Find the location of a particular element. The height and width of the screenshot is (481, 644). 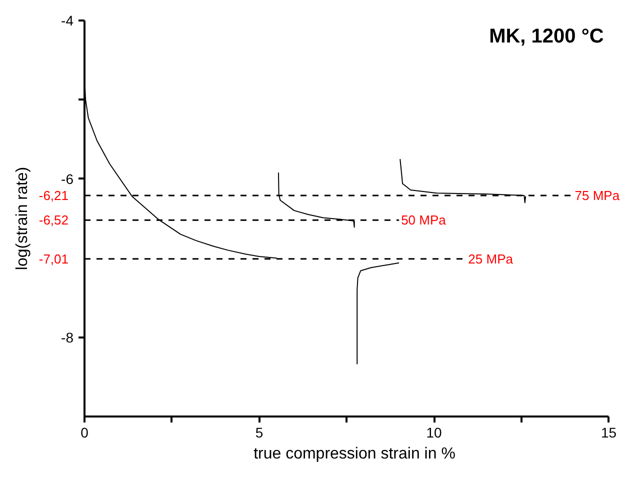

x-tick-label: 5 is located at coordinates (259, 432).